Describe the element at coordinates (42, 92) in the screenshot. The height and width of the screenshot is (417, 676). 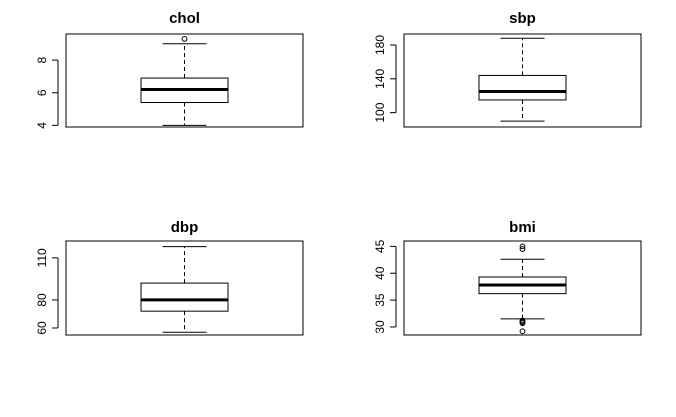
I see `y-tick-label: 6` at that location.